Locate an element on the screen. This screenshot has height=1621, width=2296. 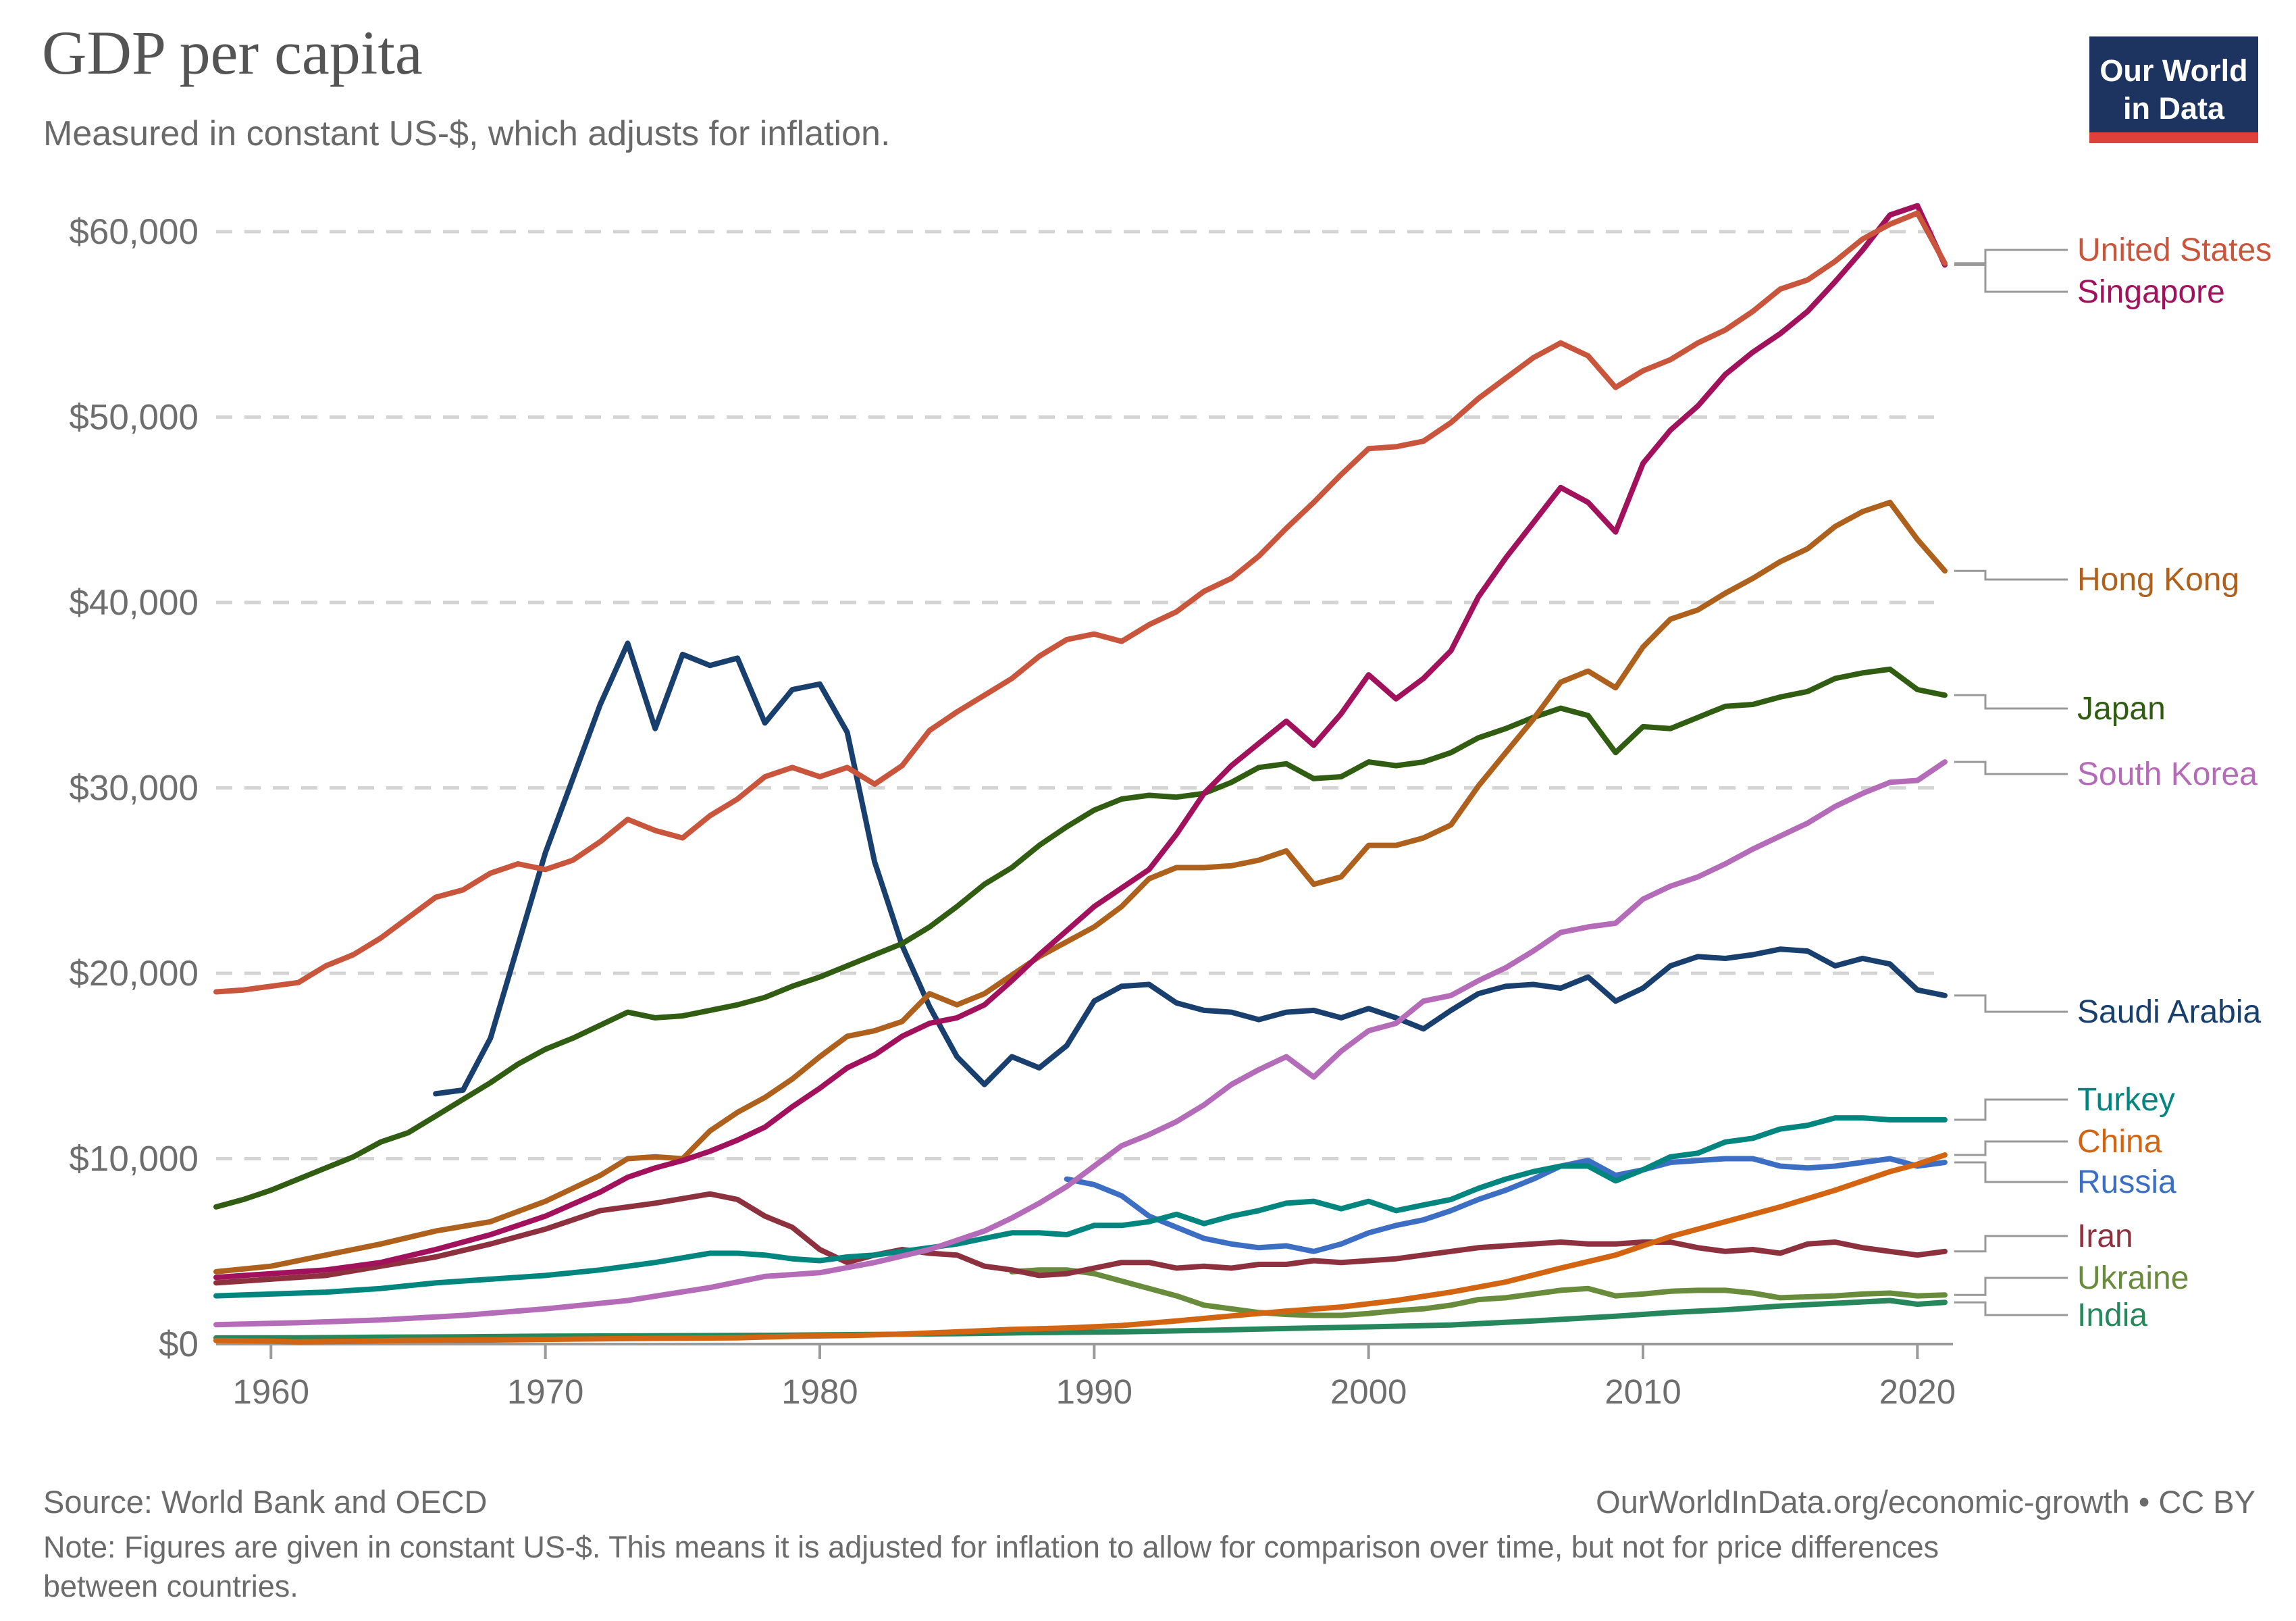
series-label-connector-hong-kong is located at coordinates (2011, 575).